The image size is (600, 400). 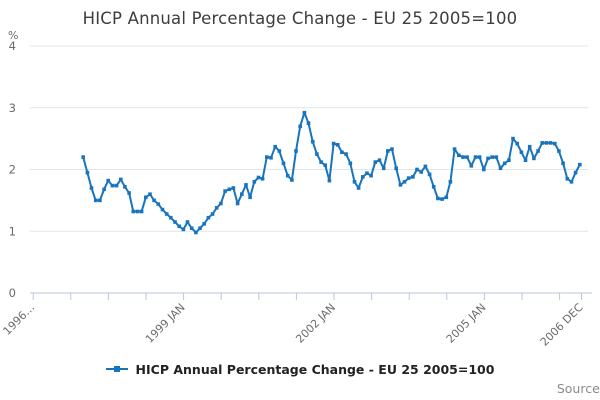 I want to click on source-label: Source:, so click(x=578, y=388).